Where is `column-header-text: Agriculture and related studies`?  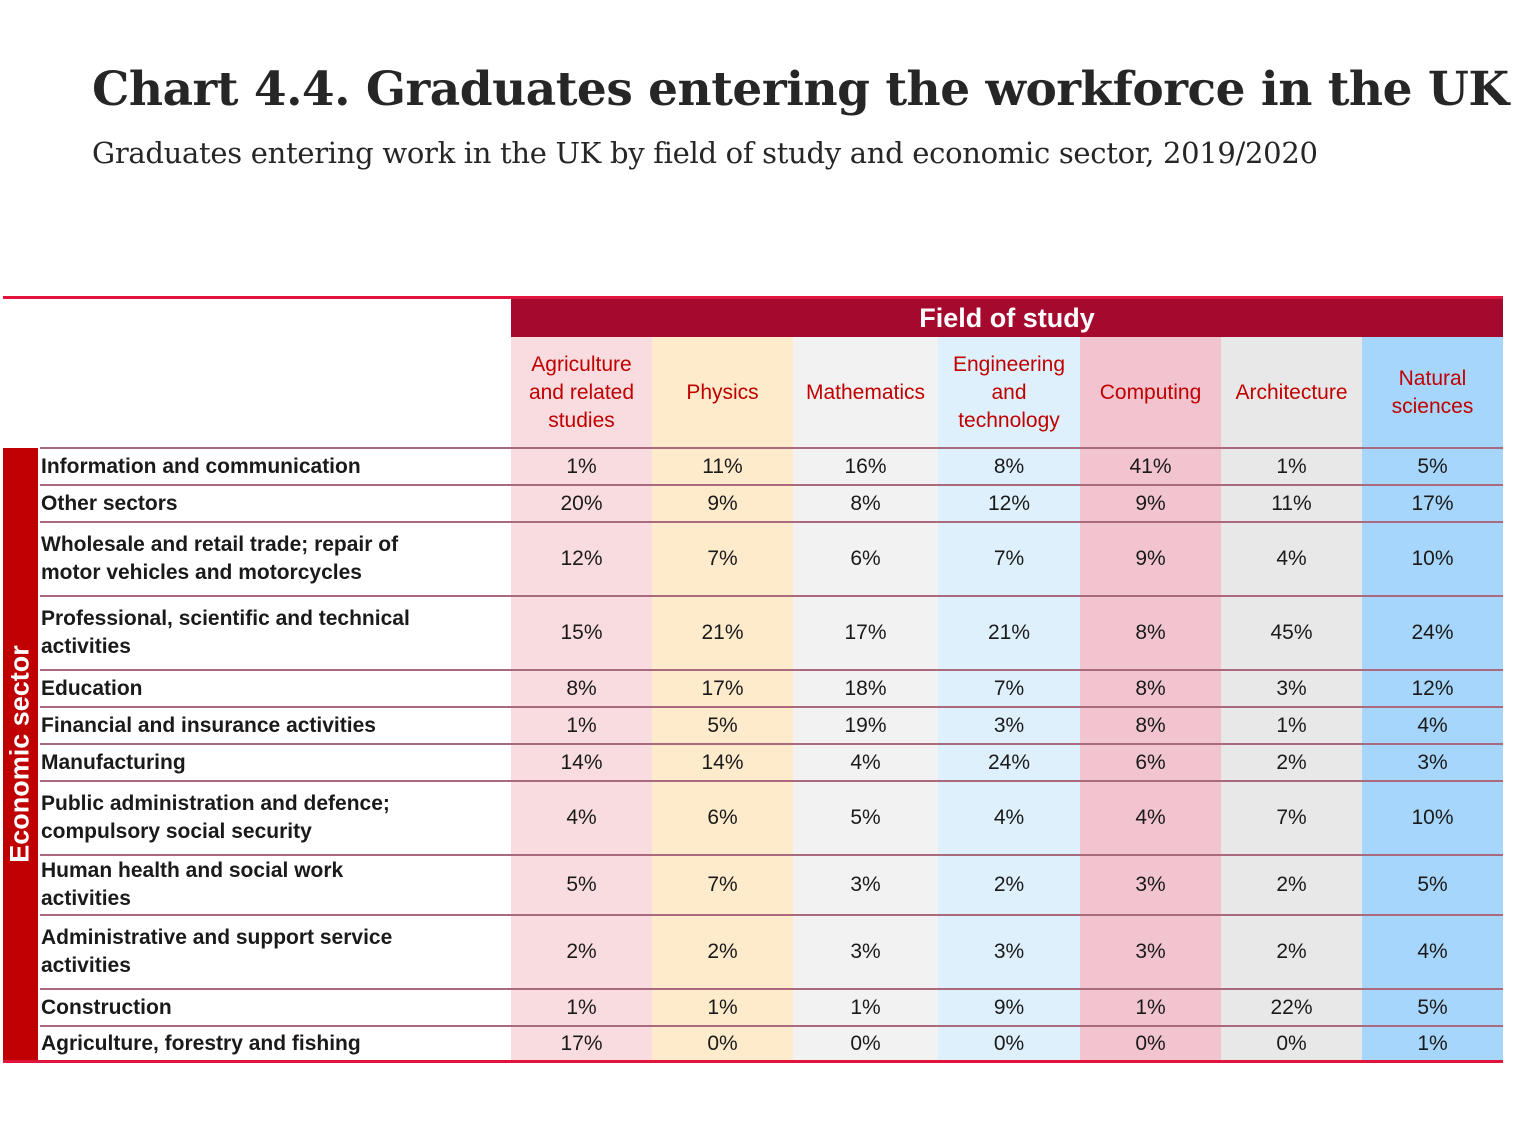
column-header-text: Agriculture and related studies is located at coordinates (581, 392).